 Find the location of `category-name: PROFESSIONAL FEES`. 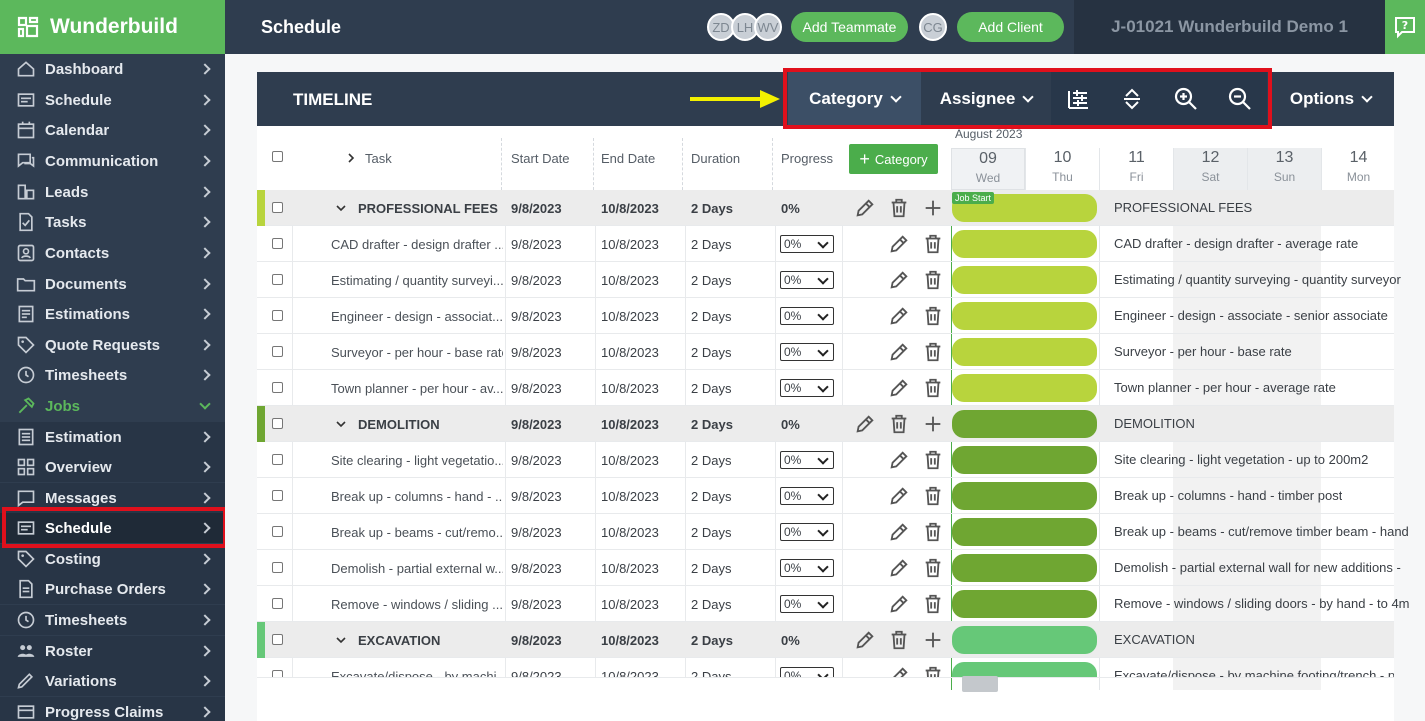

category-name: PROFESSIONAL FEES is located at coordinates (428, 208).